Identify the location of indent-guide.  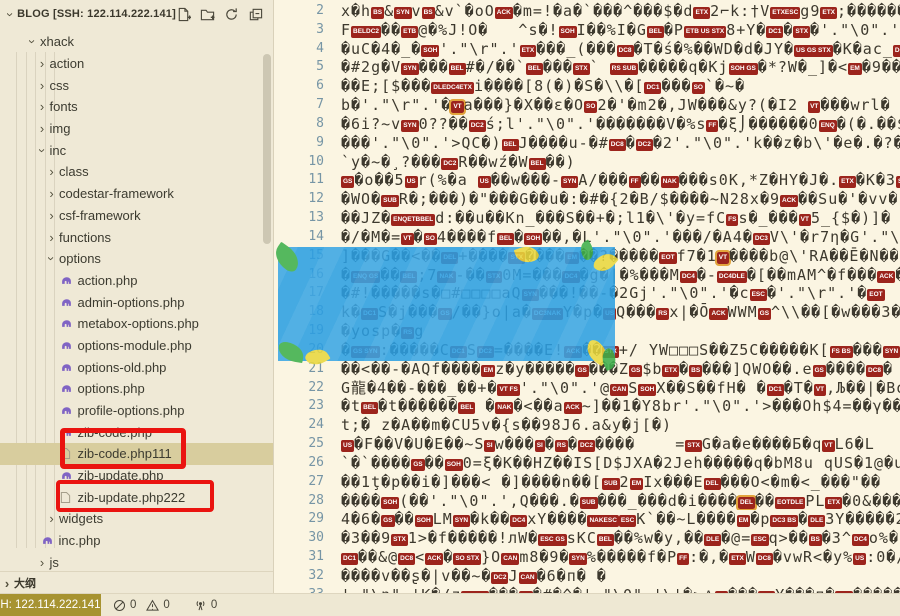
(54, 300).